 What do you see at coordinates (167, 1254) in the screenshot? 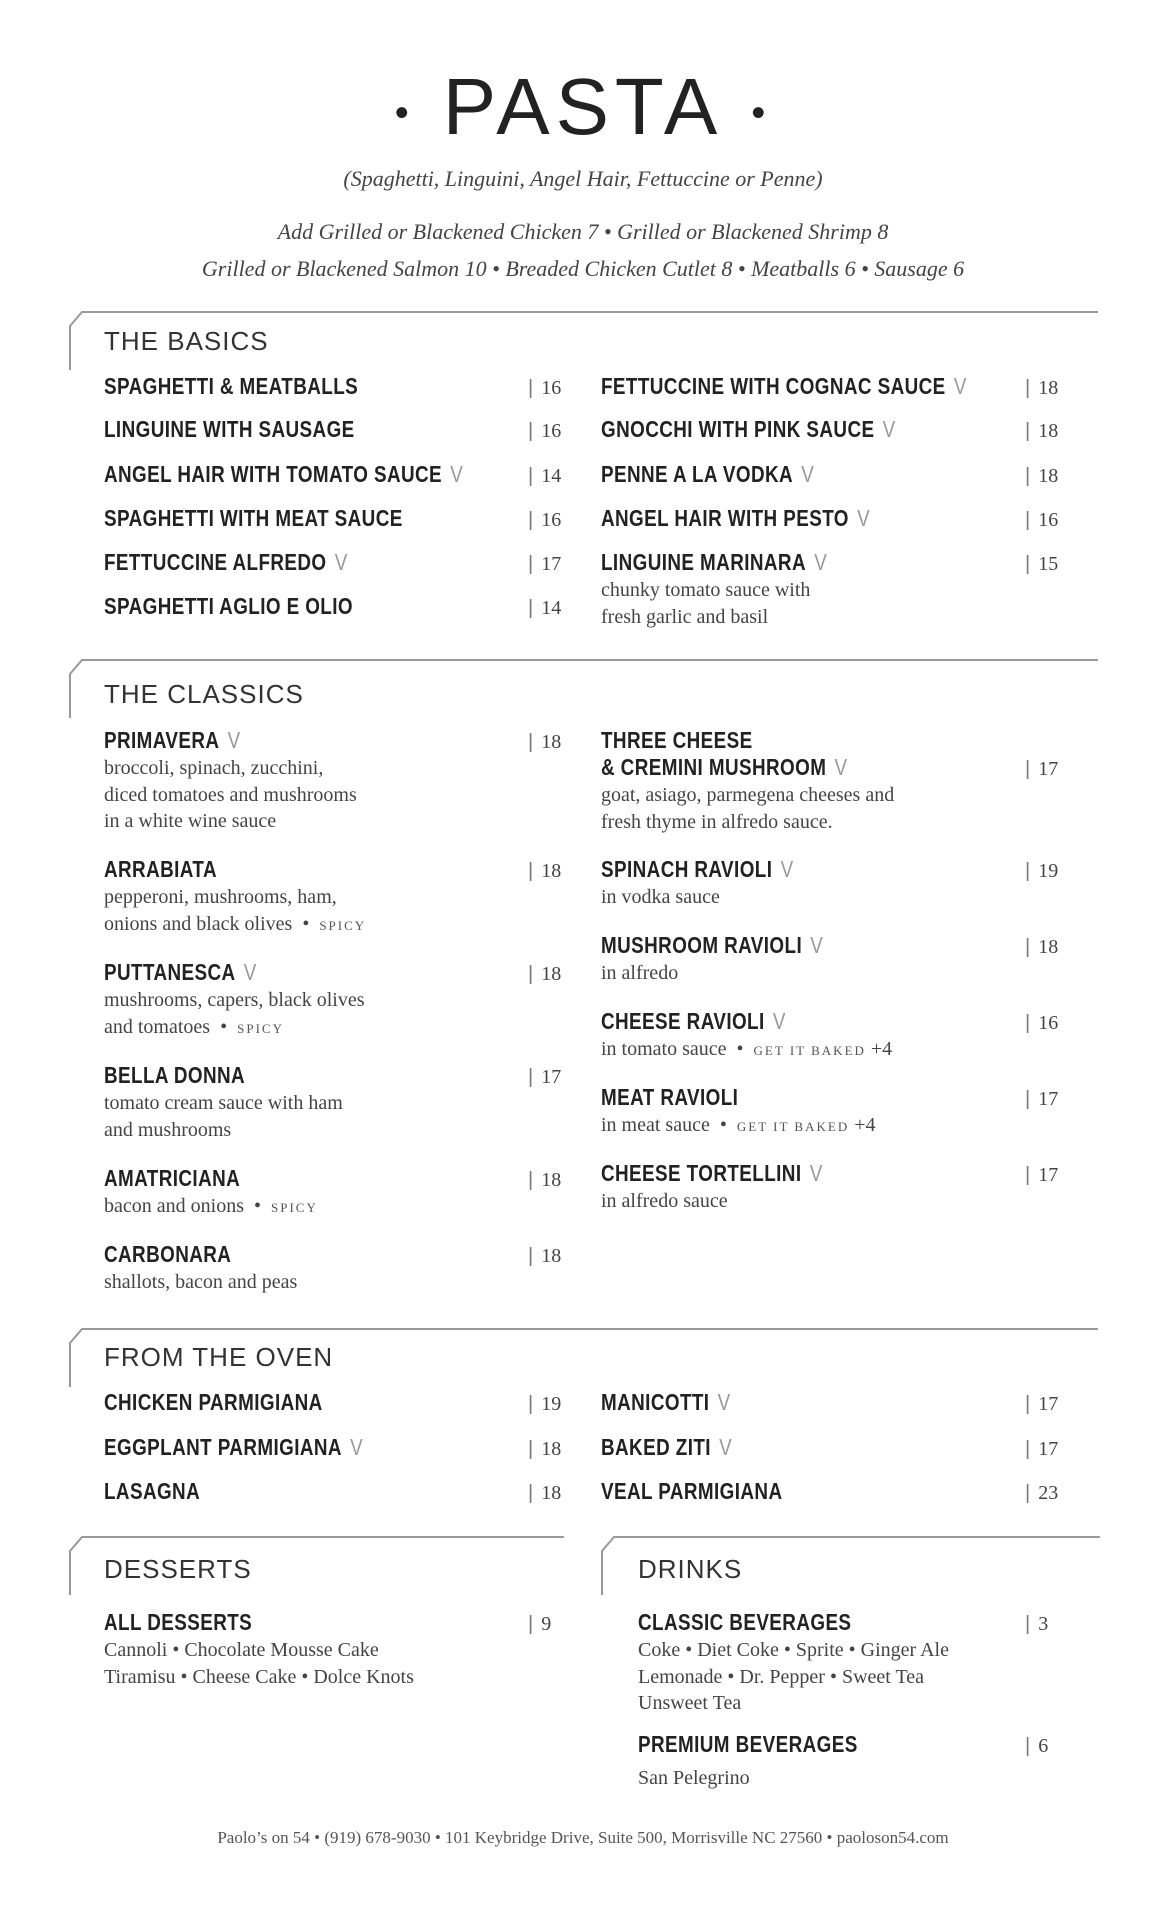
I see `menu-item-name: CARBONARA` at bounding box center [167, 1254].